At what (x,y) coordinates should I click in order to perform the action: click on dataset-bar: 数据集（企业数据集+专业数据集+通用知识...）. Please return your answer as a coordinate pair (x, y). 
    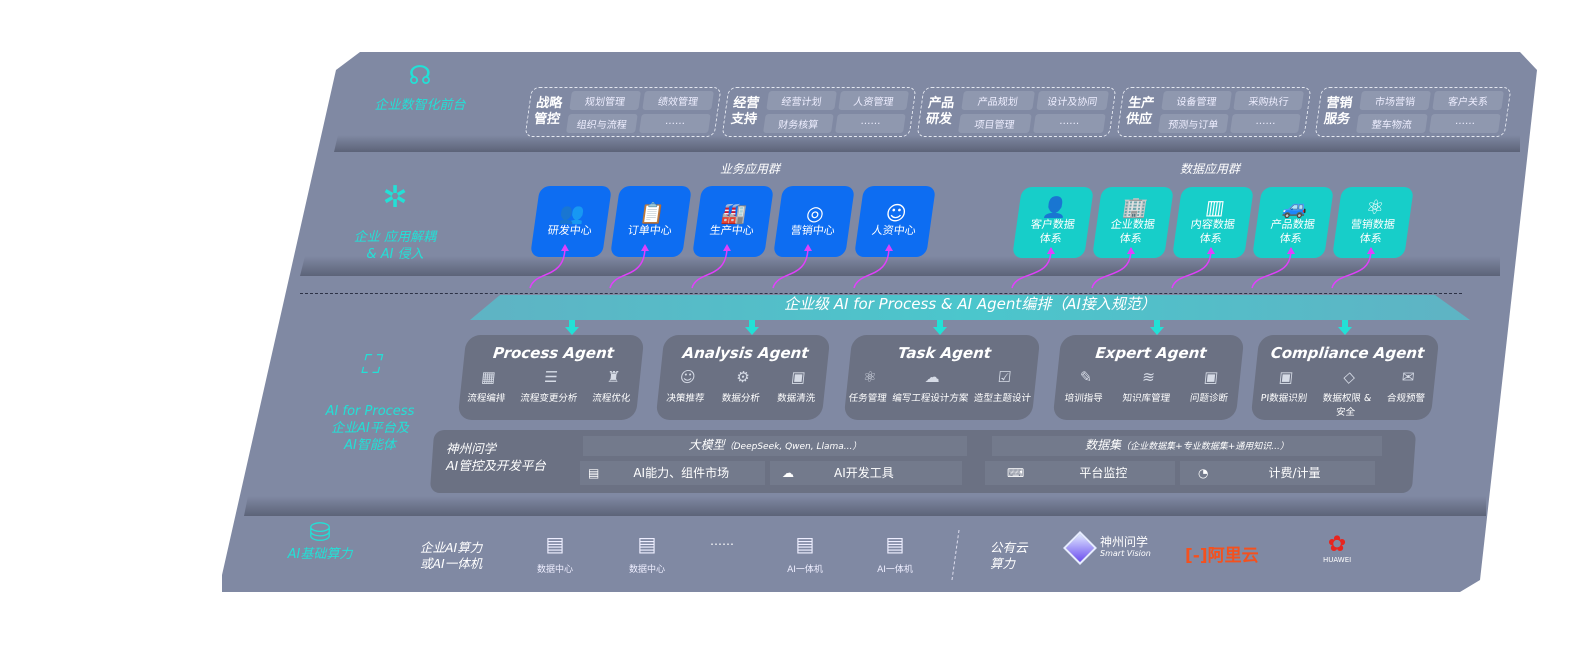
    Looking at the image, I should click on (1187, 446).